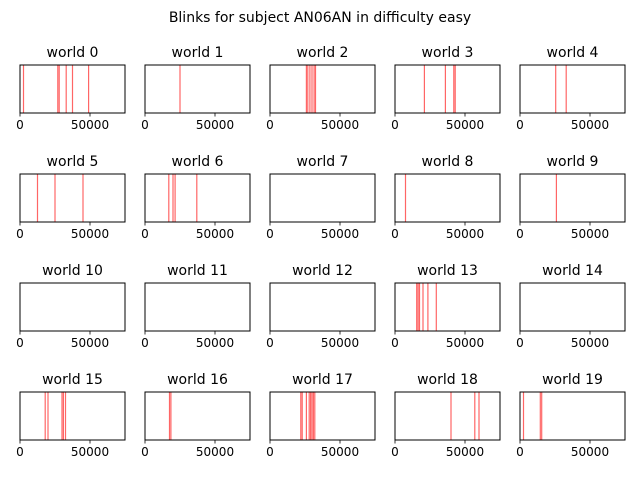 The height and width of the screenshot is (484, 640). I want to click on subplot-world-13: world 13 0 50000, so click(446, 306).